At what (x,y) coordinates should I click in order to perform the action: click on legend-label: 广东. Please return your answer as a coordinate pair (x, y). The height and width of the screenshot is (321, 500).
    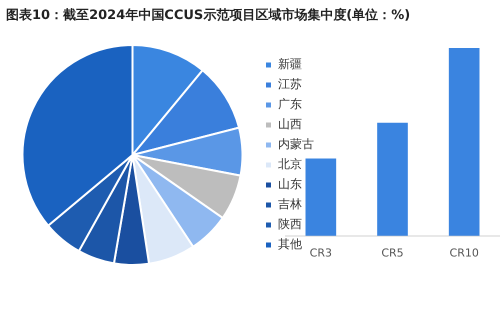
    Looking at the image, I should click on (290, 104).